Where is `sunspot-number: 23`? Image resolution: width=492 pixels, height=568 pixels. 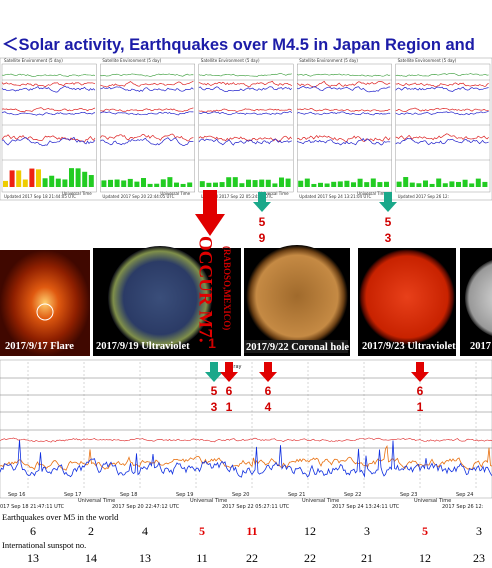
sunspot-number: 23 is located at coordinates (479, 558).